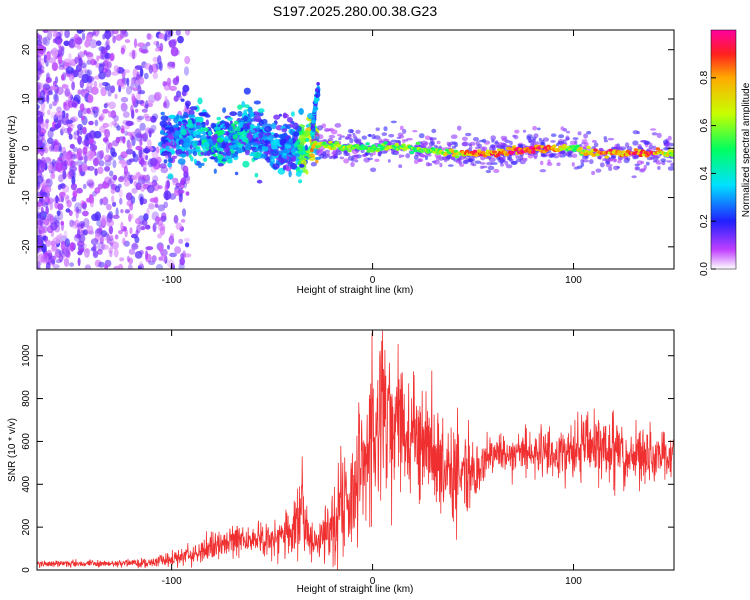 This screenshot has height=600, width=750. I want to click on y-tick-label: 200, so click(26, 526).